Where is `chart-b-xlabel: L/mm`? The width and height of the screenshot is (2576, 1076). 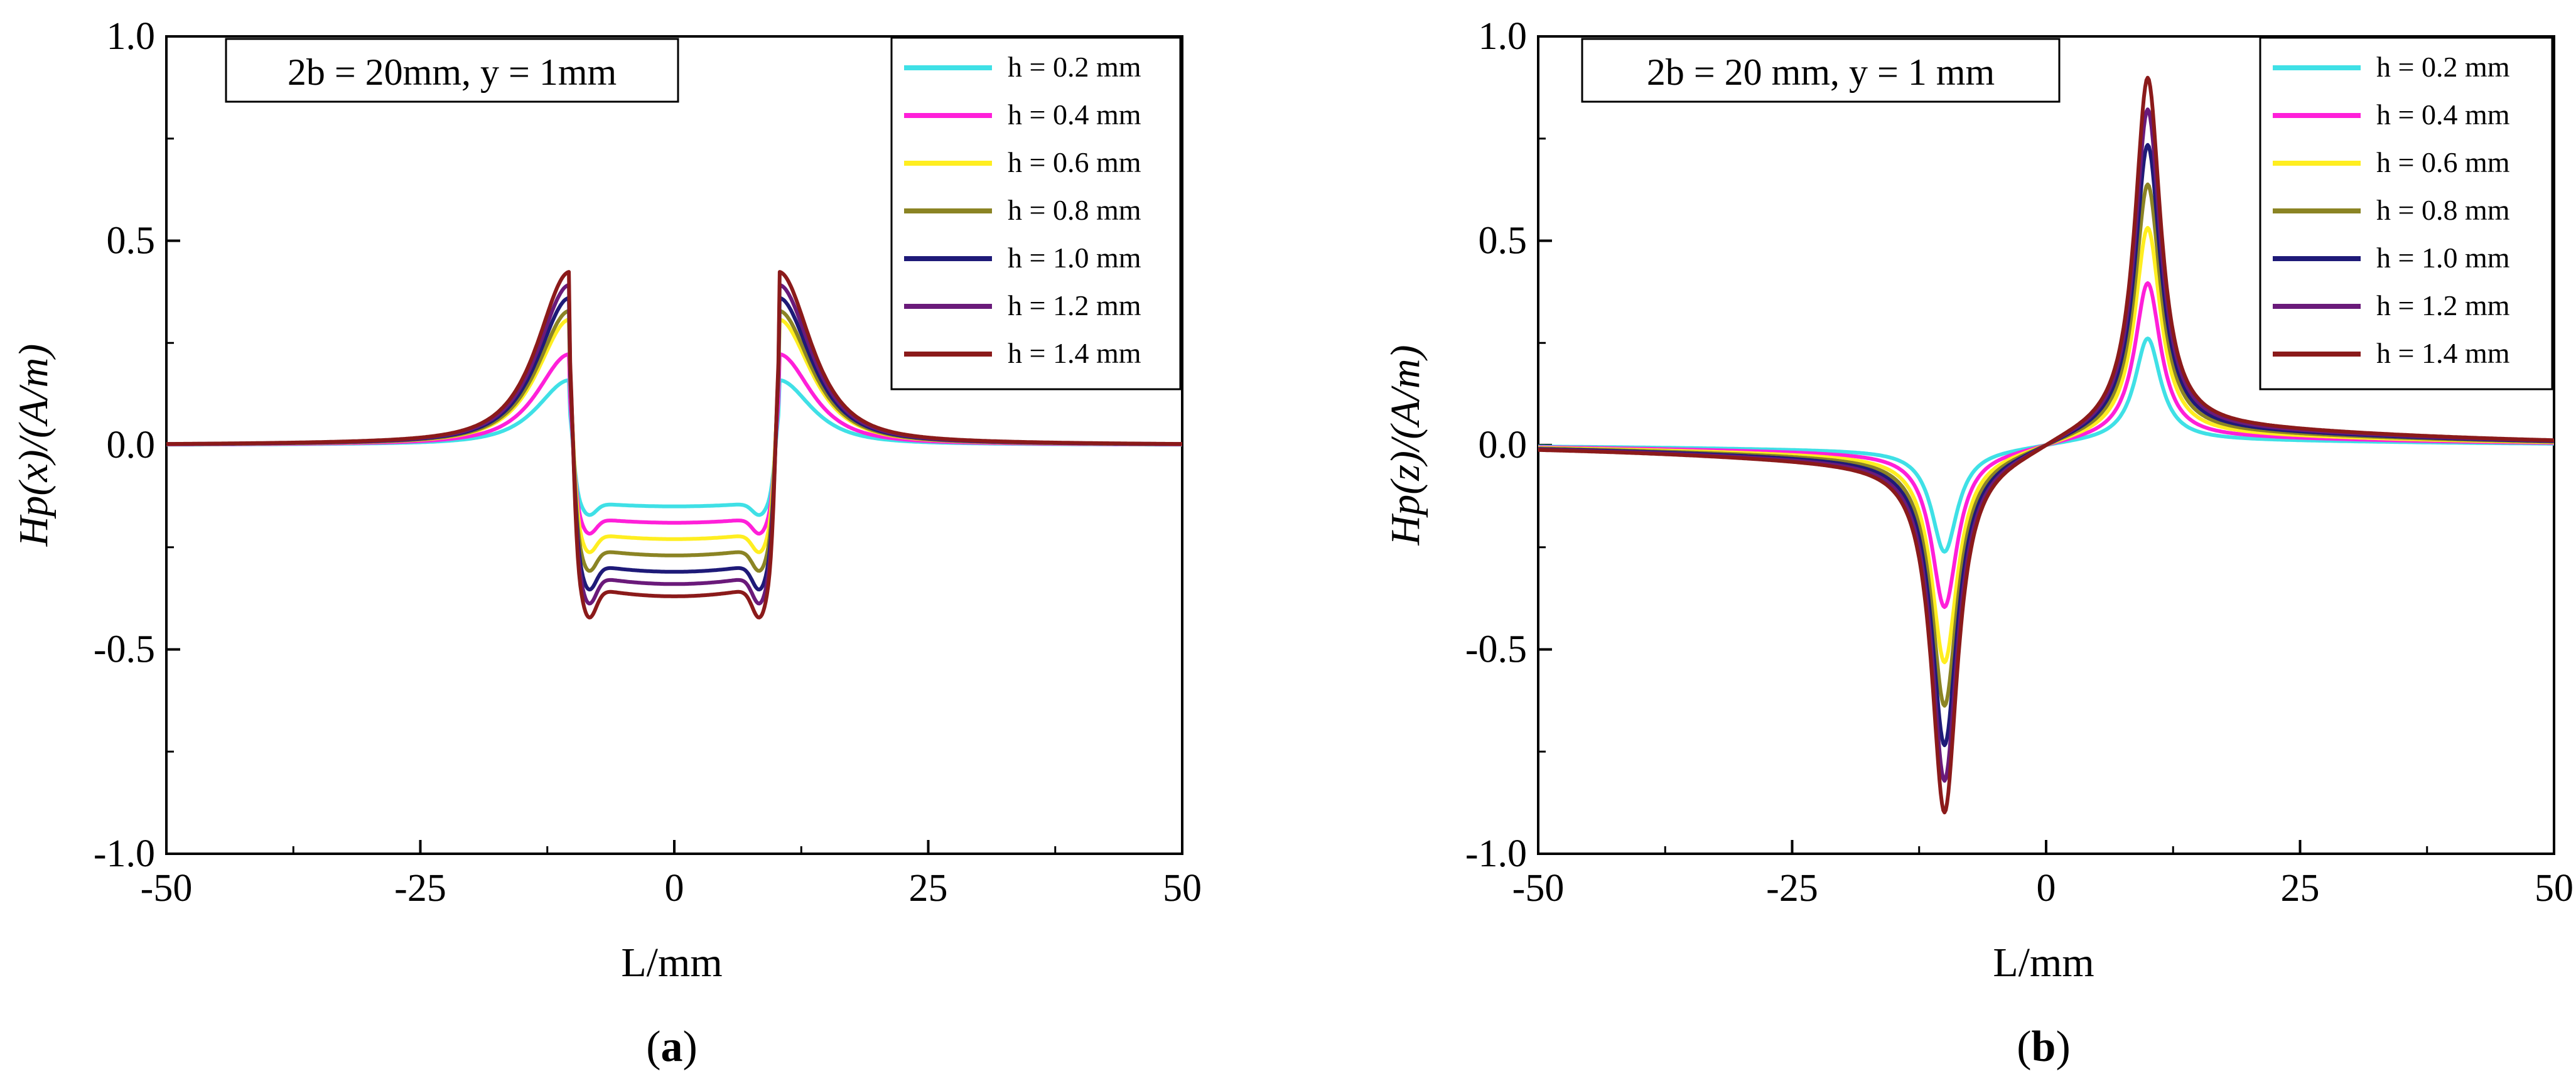
chart-b-xlabel: L/mm is located at coordinates (2043, 963).